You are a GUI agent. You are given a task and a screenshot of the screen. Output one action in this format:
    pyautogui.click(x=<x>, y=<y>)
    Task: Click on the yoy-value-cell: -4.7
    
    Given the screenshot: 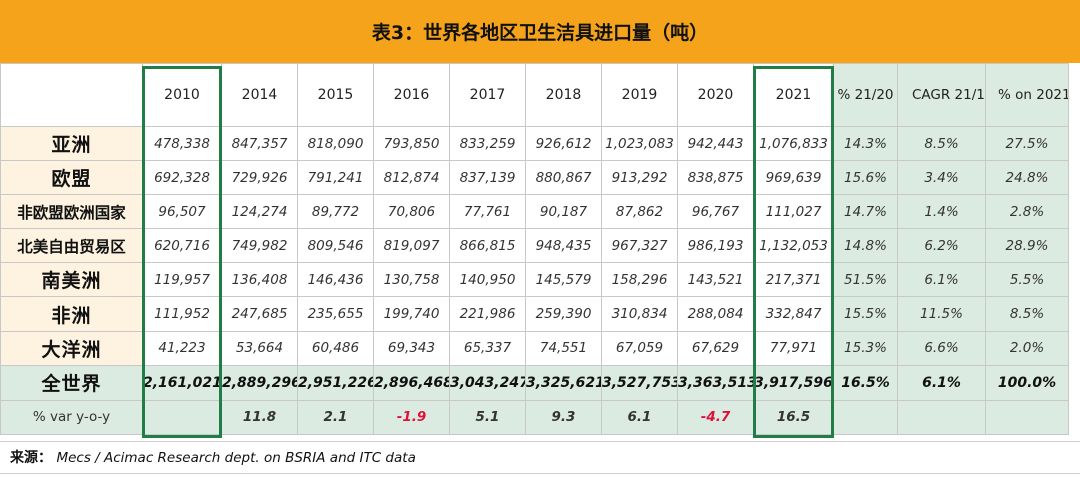 What is the action you would take?
    pyautogui.click(x=715, y=417)
    